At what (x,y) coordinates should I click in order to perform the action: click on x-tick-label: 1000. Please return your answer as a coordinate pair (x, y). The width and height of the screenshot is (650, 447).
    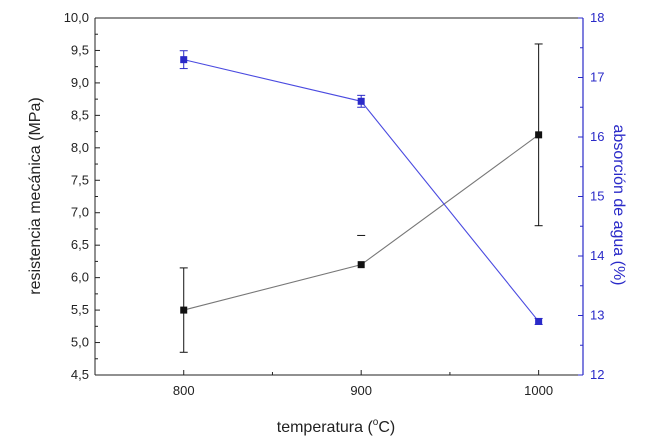
    Looking at the image, I should click on (538, 390).